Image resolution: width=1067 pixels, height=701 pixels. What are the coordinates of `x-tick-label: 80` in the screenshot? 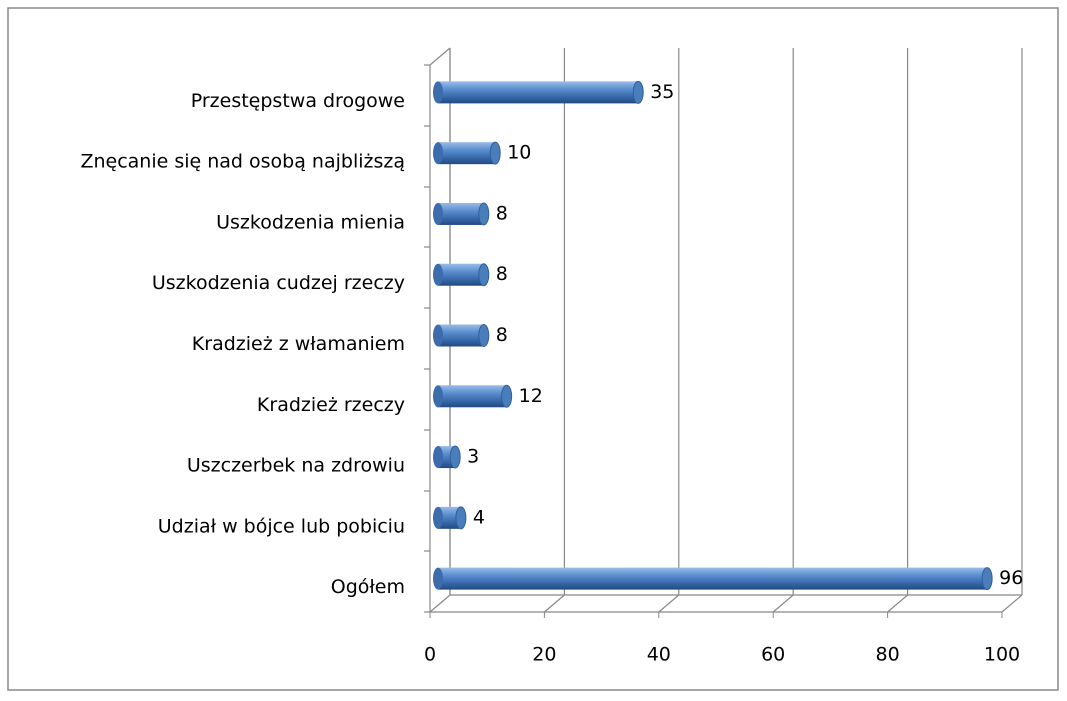 It's located at (888, 655).